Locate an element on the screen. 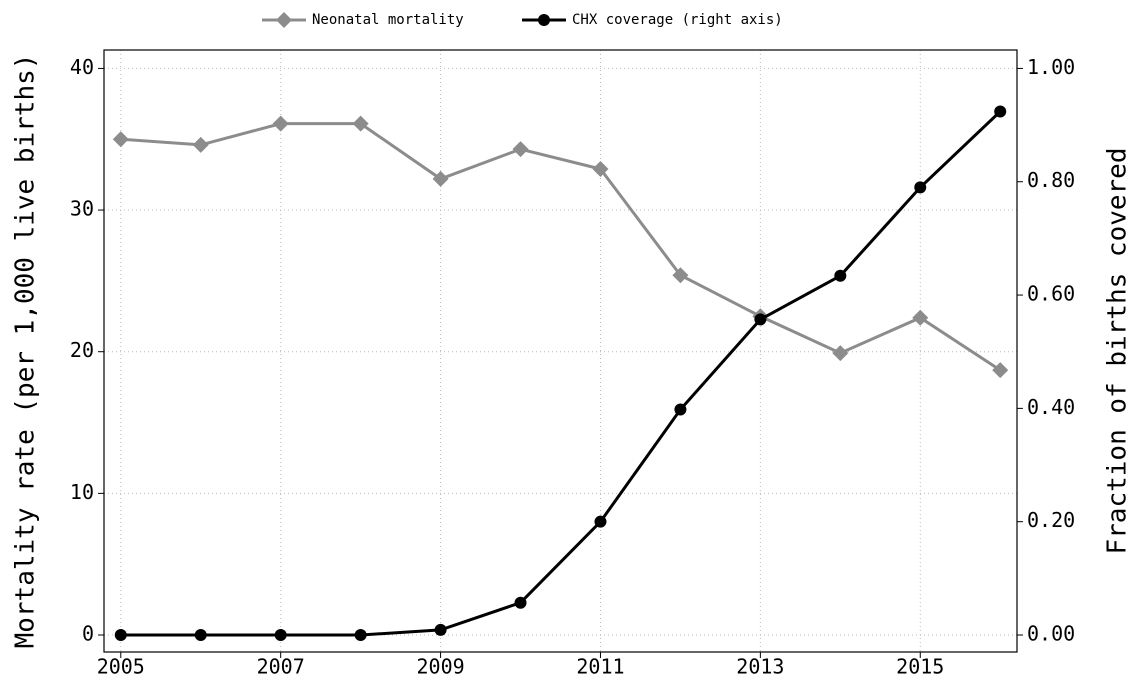 This screenshot has width=1134, height=680. legend-label: CHX coverage (right axis) is located at coordinates (677, 20).